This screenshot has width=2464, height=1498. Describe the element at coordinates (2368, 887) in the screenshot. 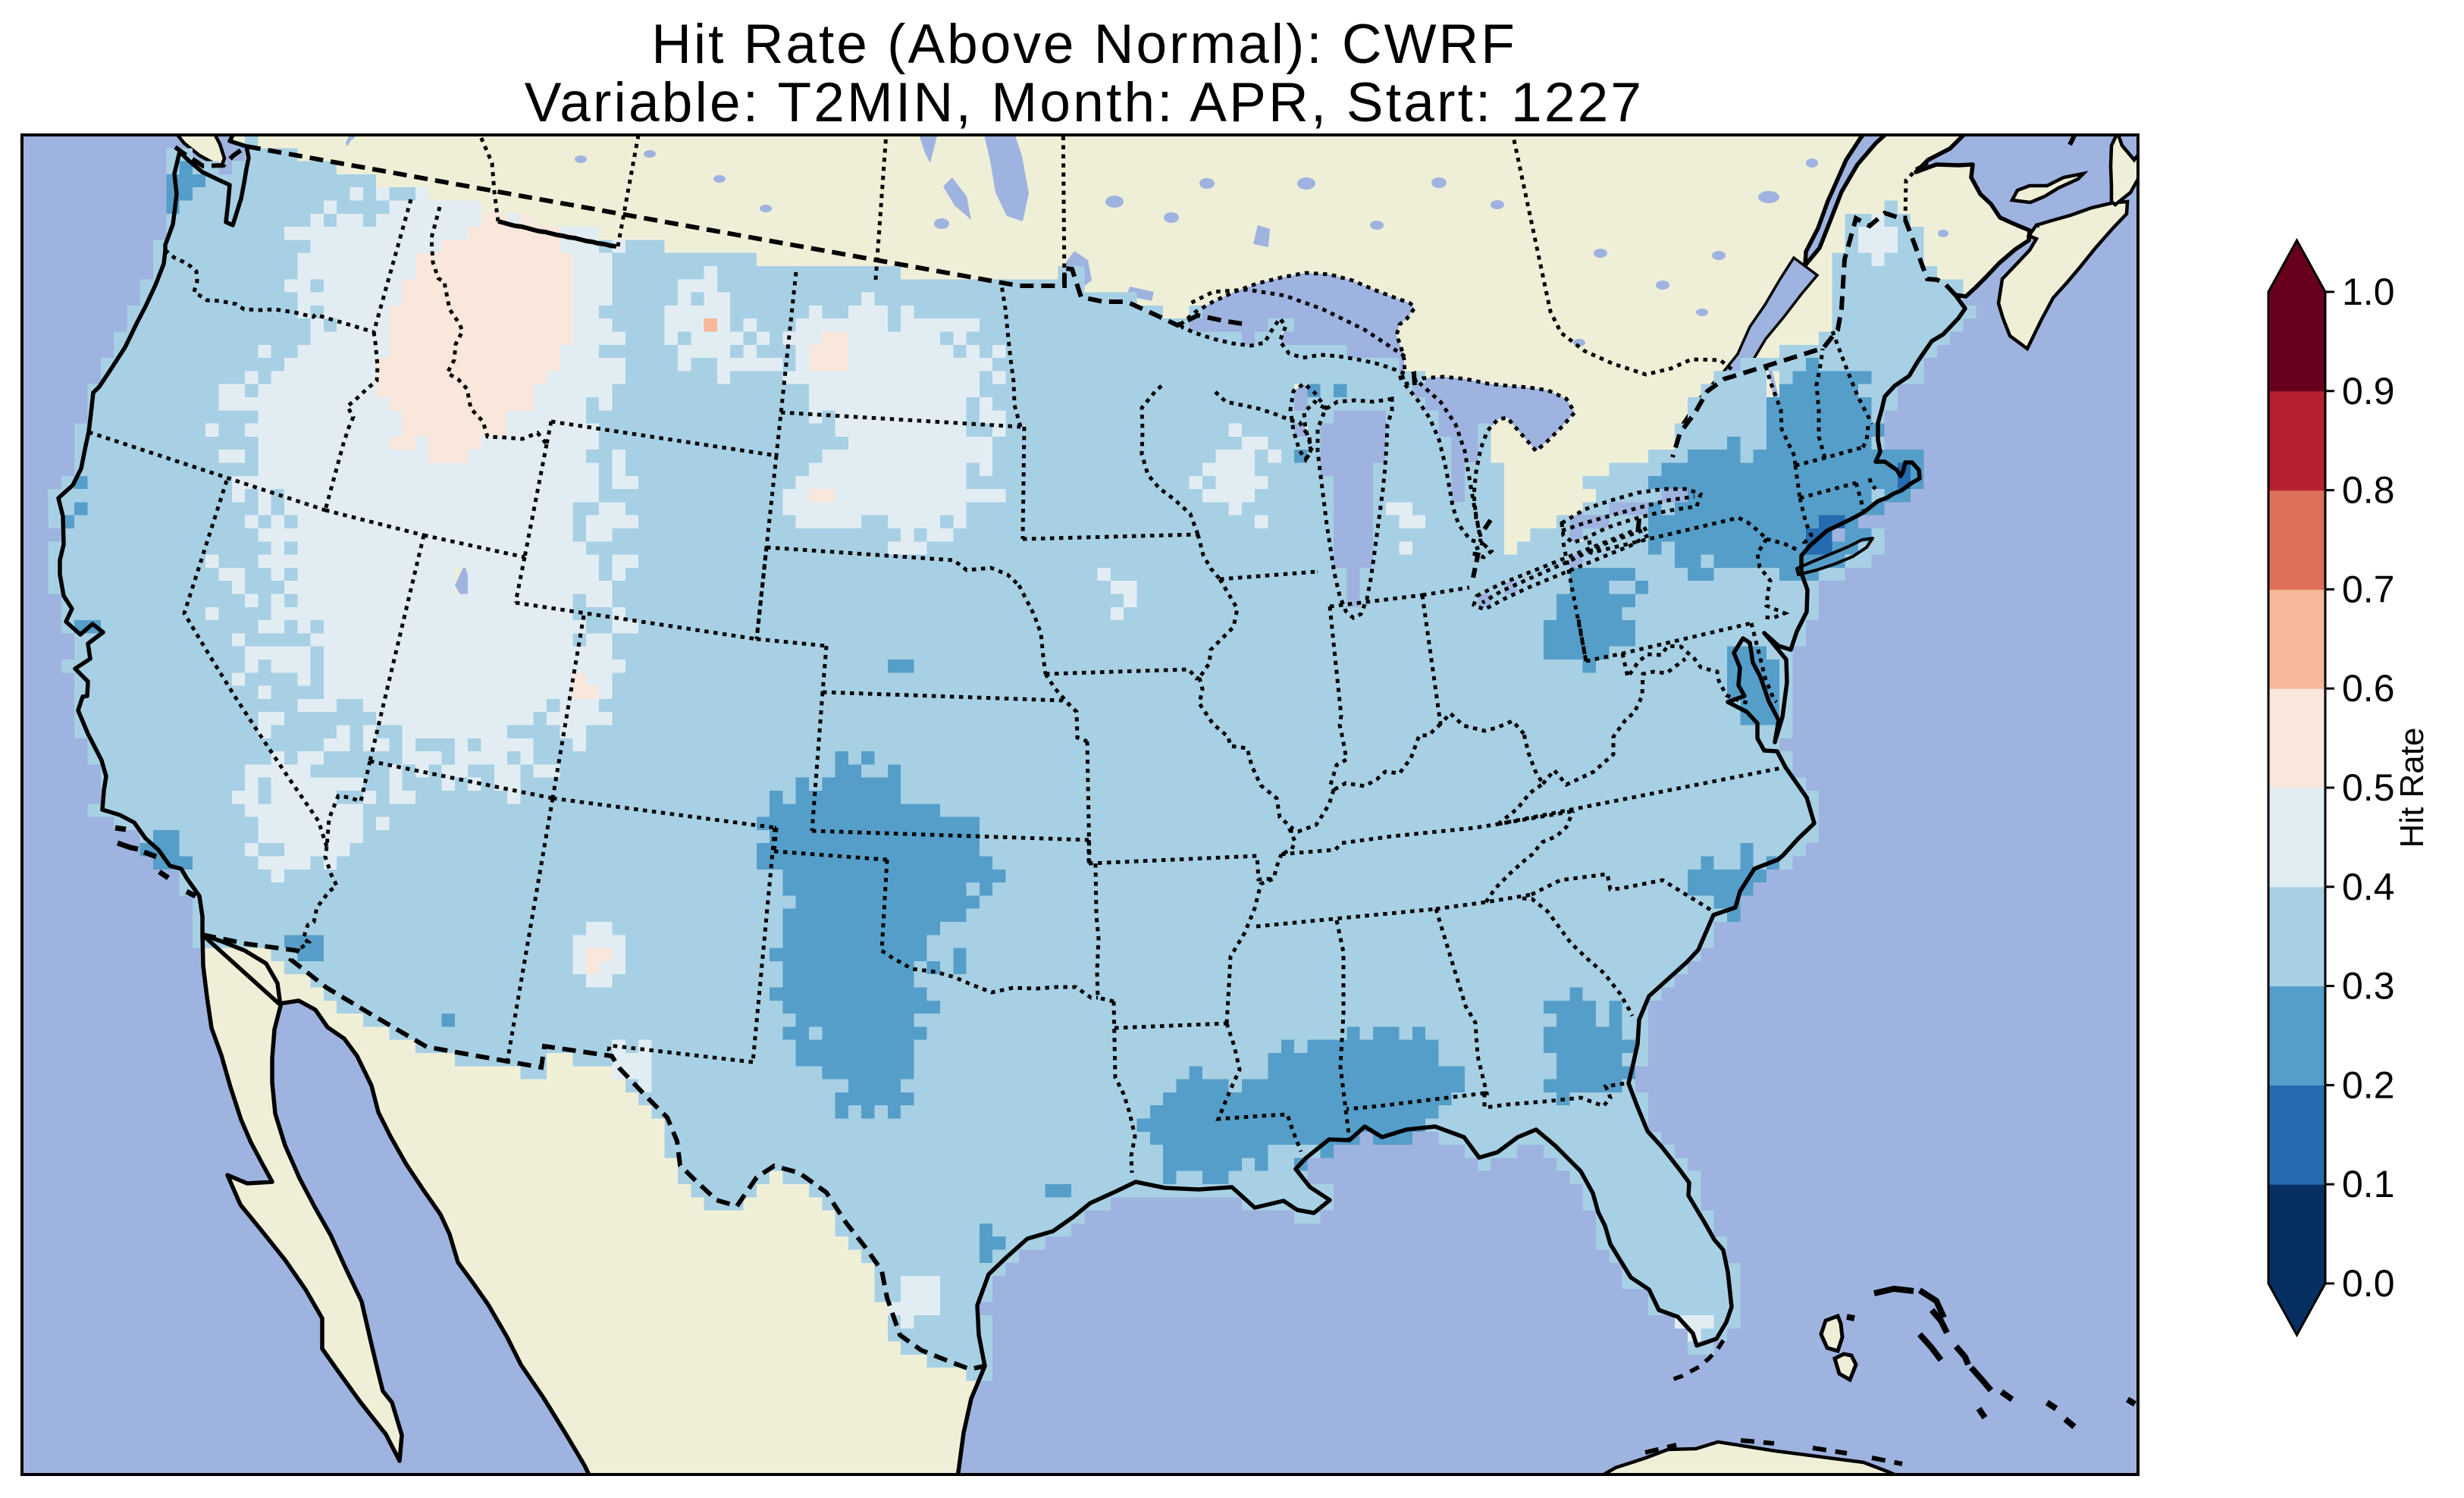

I see `svg-text: 0.4` at that location.